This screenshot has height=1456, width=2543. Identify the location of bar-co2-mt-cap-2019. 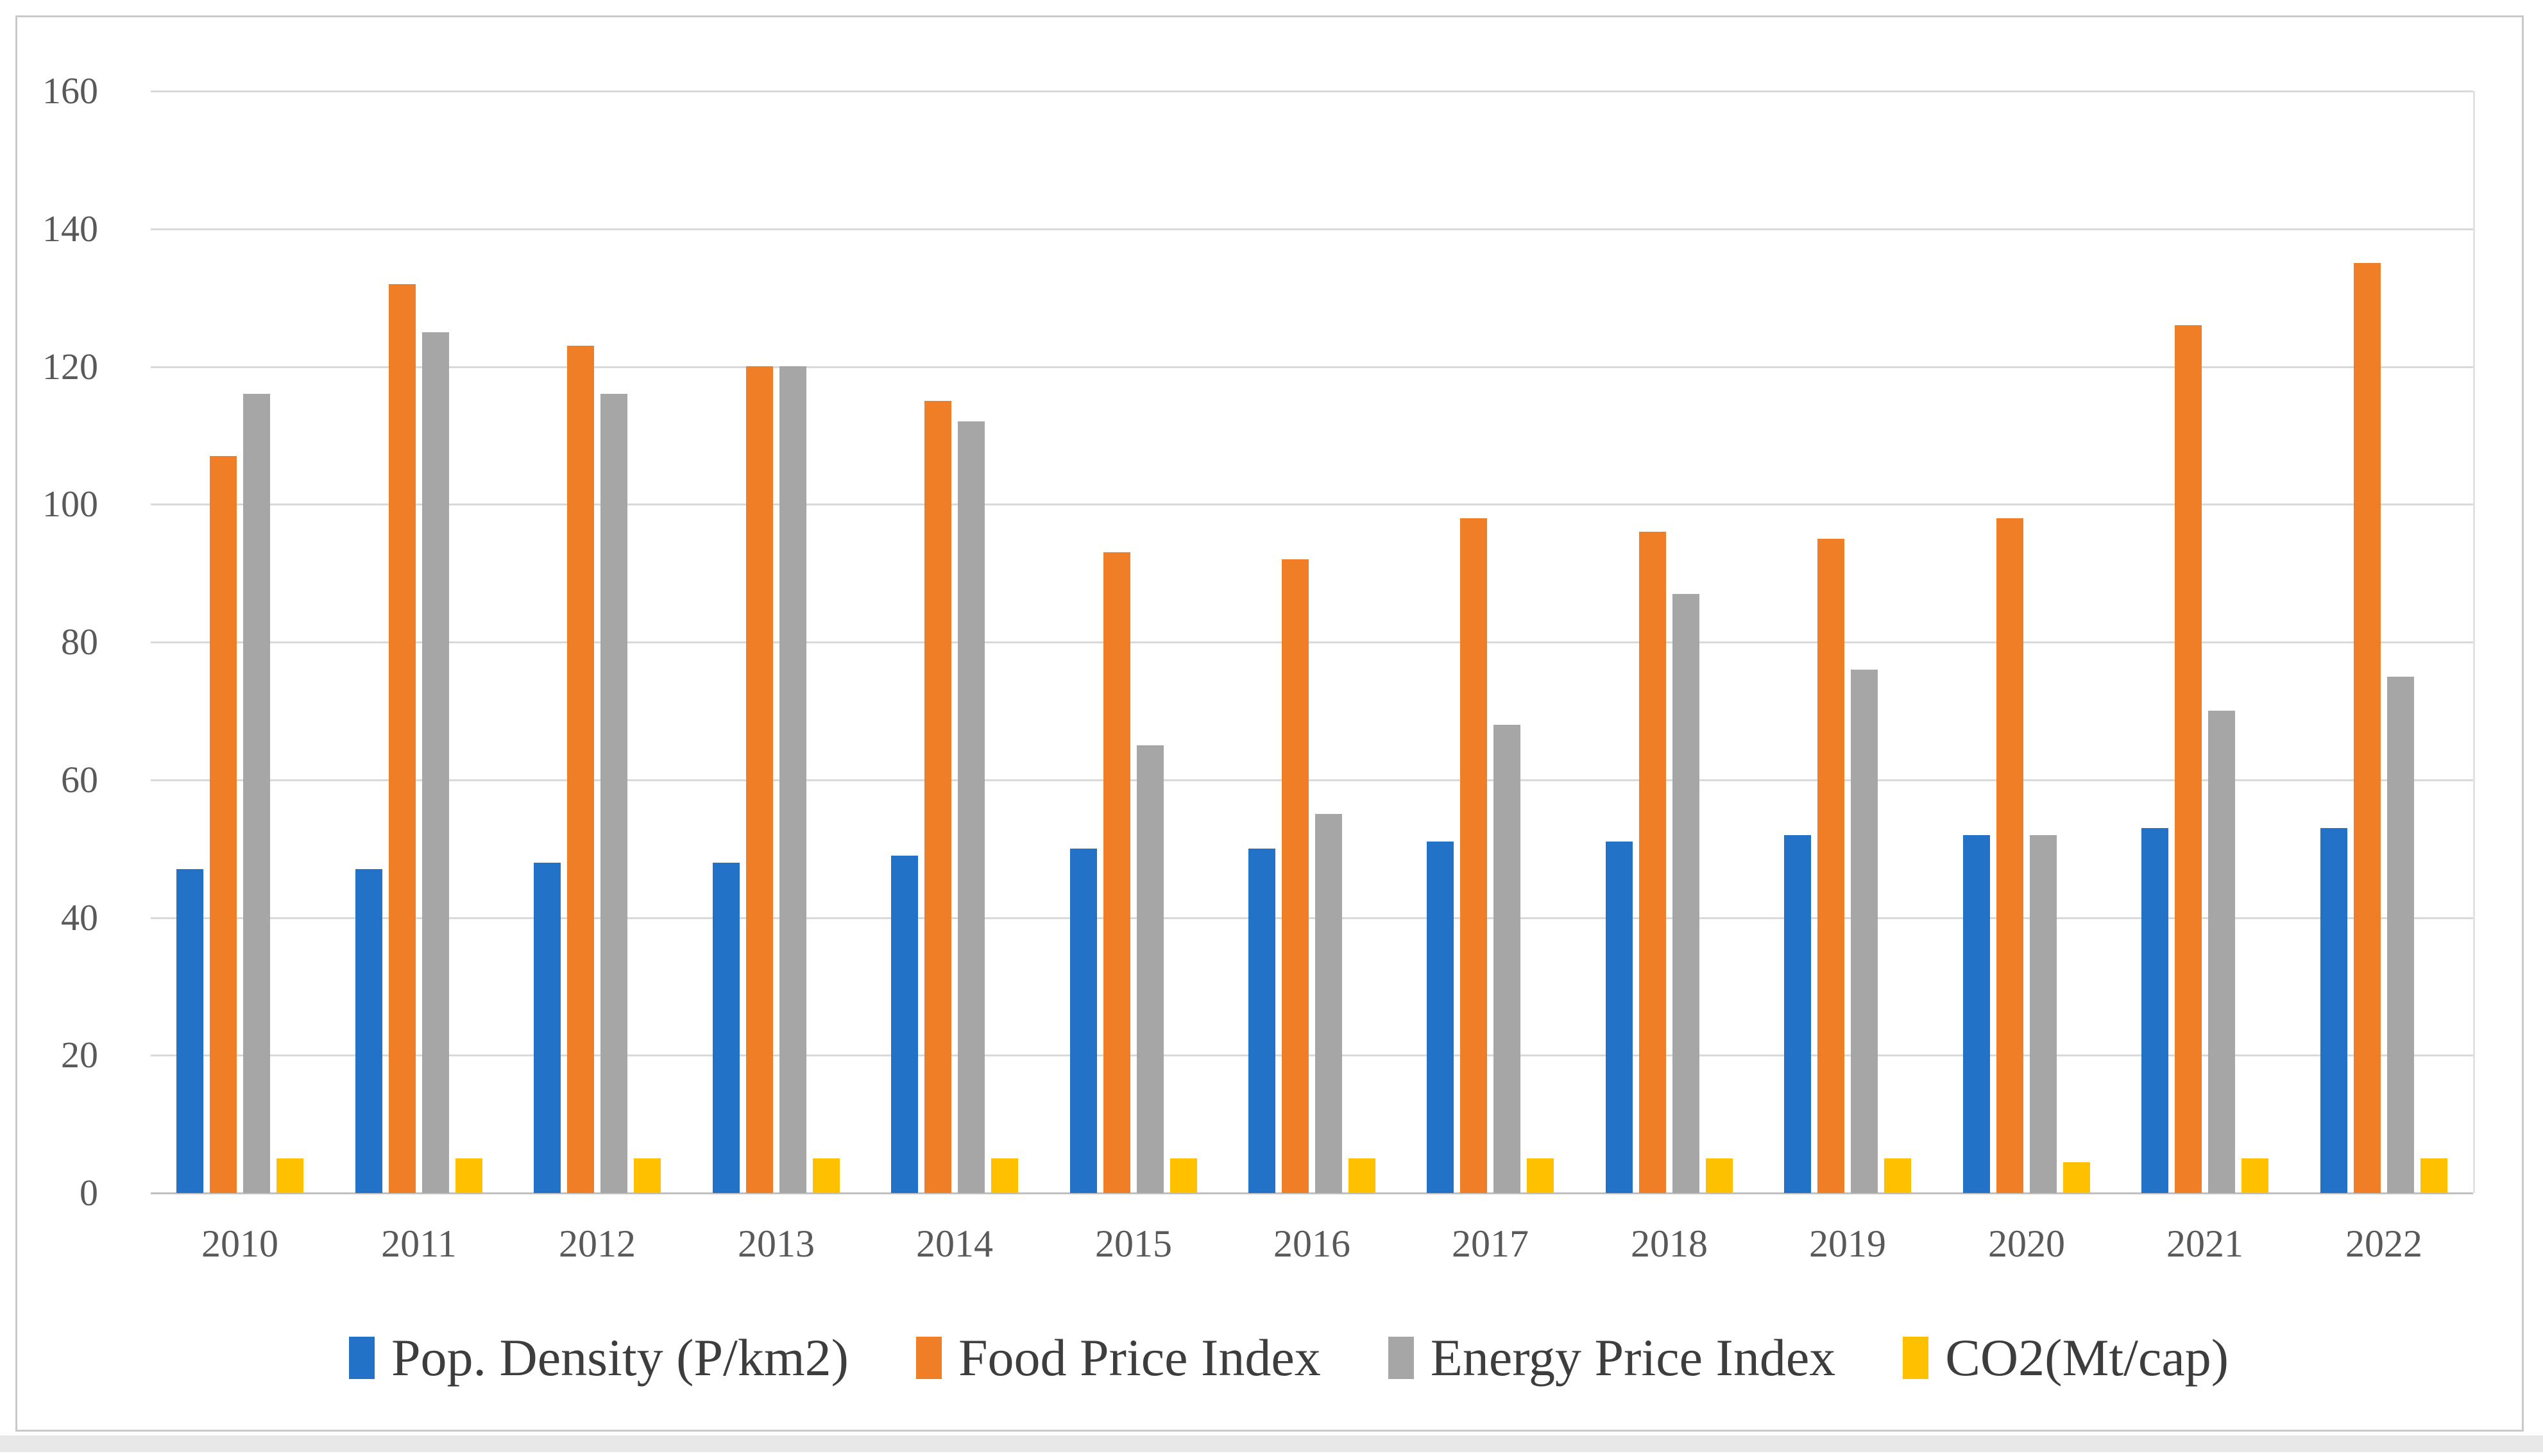
(1897, 1175).